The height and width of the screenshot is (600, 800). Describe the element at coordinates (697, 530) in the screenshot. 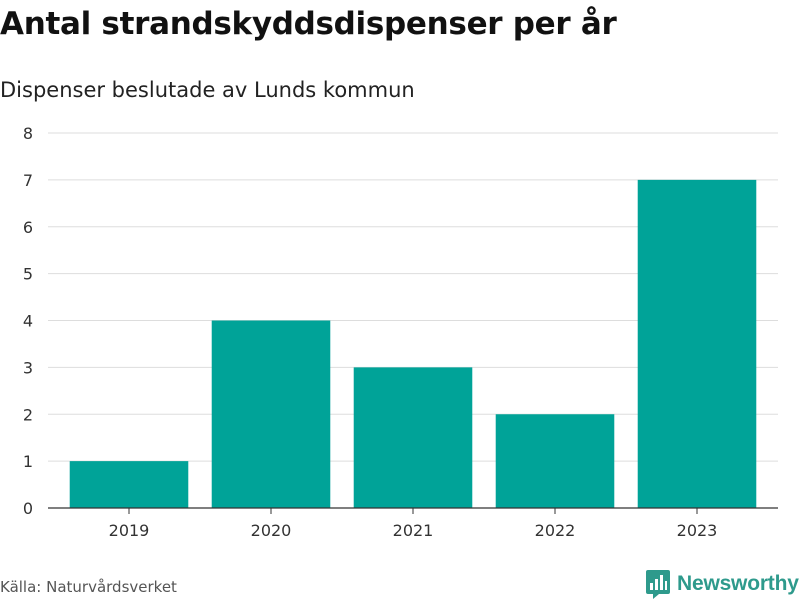

I see `x-tick-label: 2023` at that location.